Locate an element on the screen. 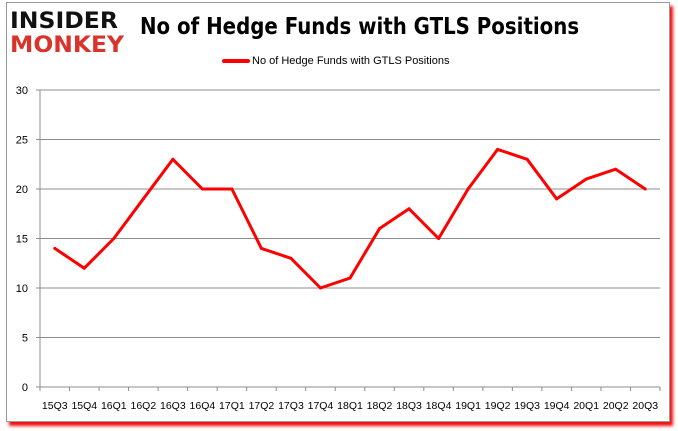 The image size is (678, 431). svg-text: INSIDER is located at coordinates (64, 21).